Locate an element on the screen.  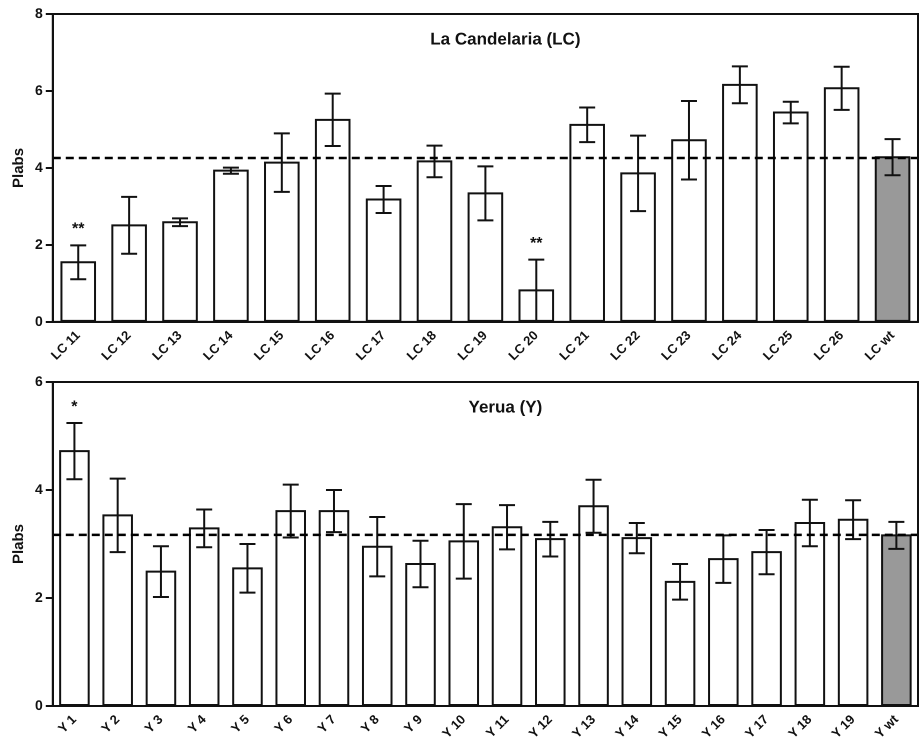
x-tick-label: LC 12 is located at coordinates (116, 345).